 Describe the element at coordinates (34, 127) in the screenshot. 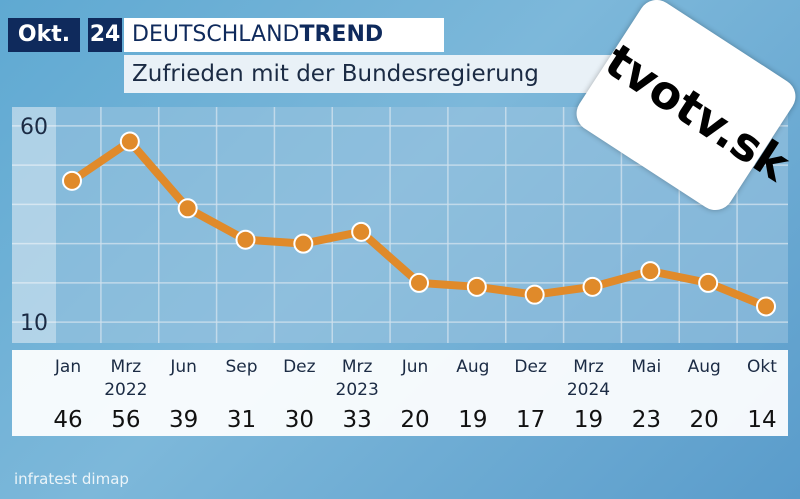

I see `y-tick-label: 60` at that location.